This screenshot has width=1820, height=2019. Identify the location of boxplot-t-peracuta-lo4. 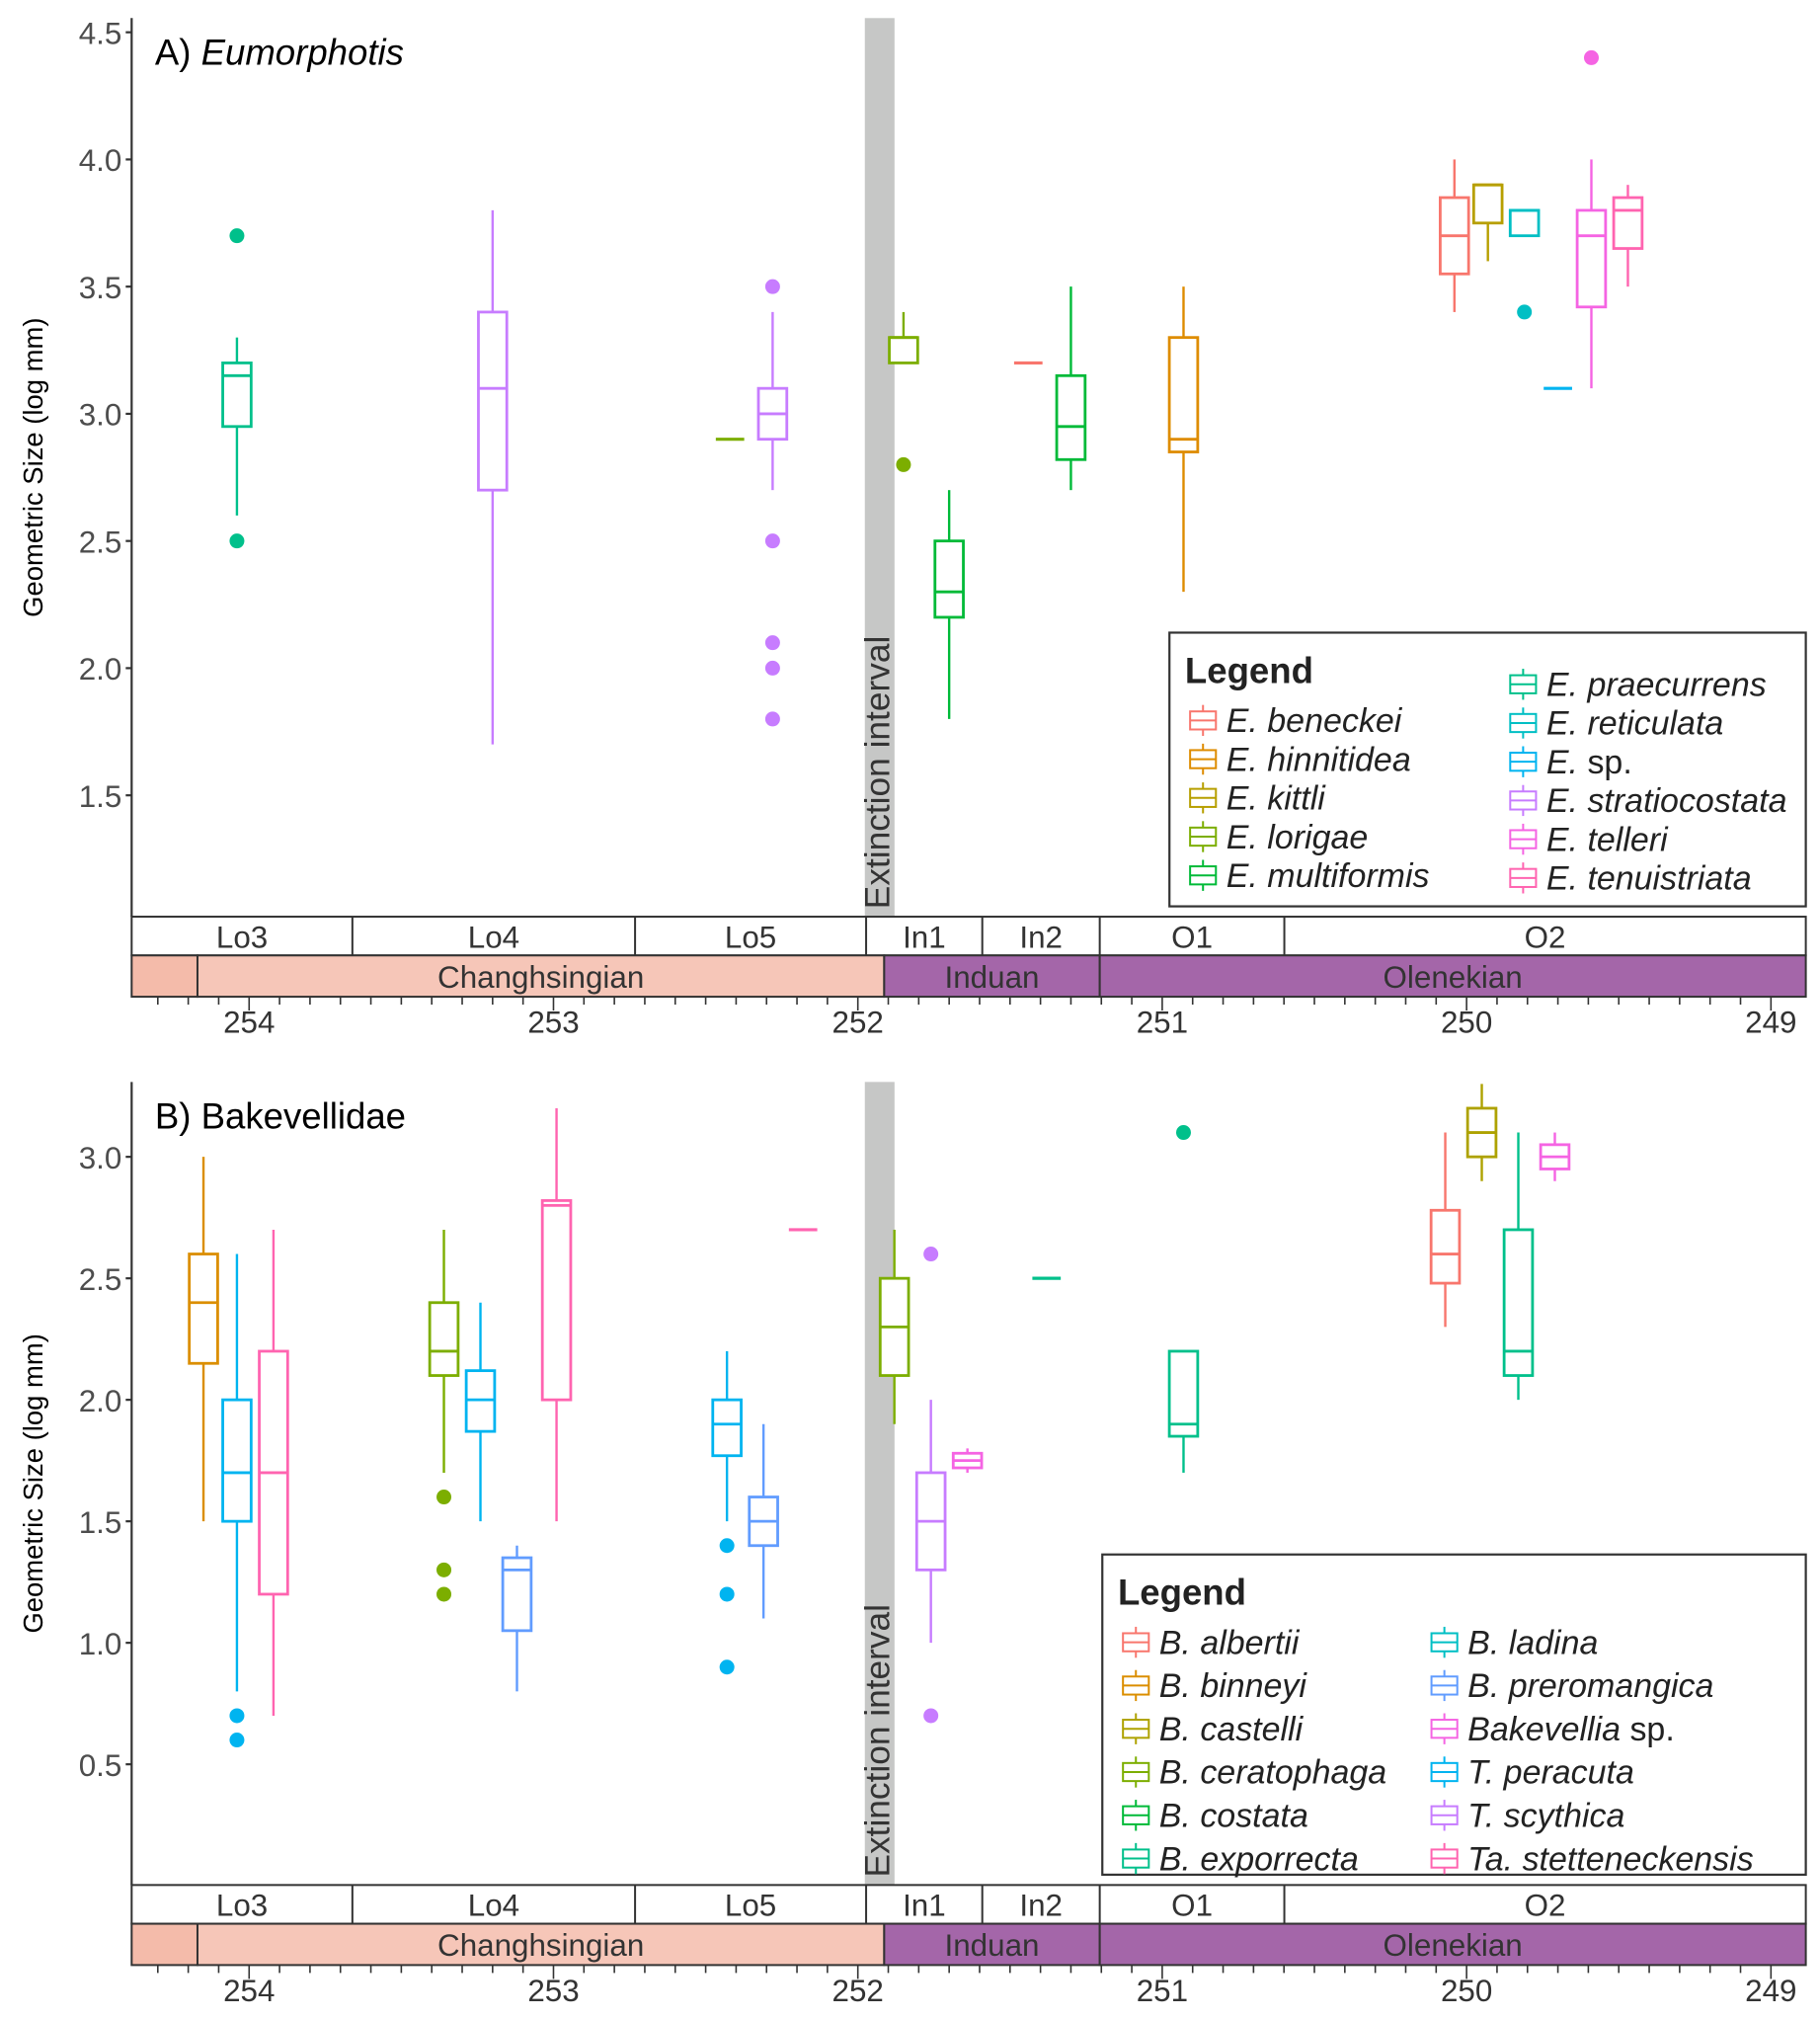
(480, 1412).